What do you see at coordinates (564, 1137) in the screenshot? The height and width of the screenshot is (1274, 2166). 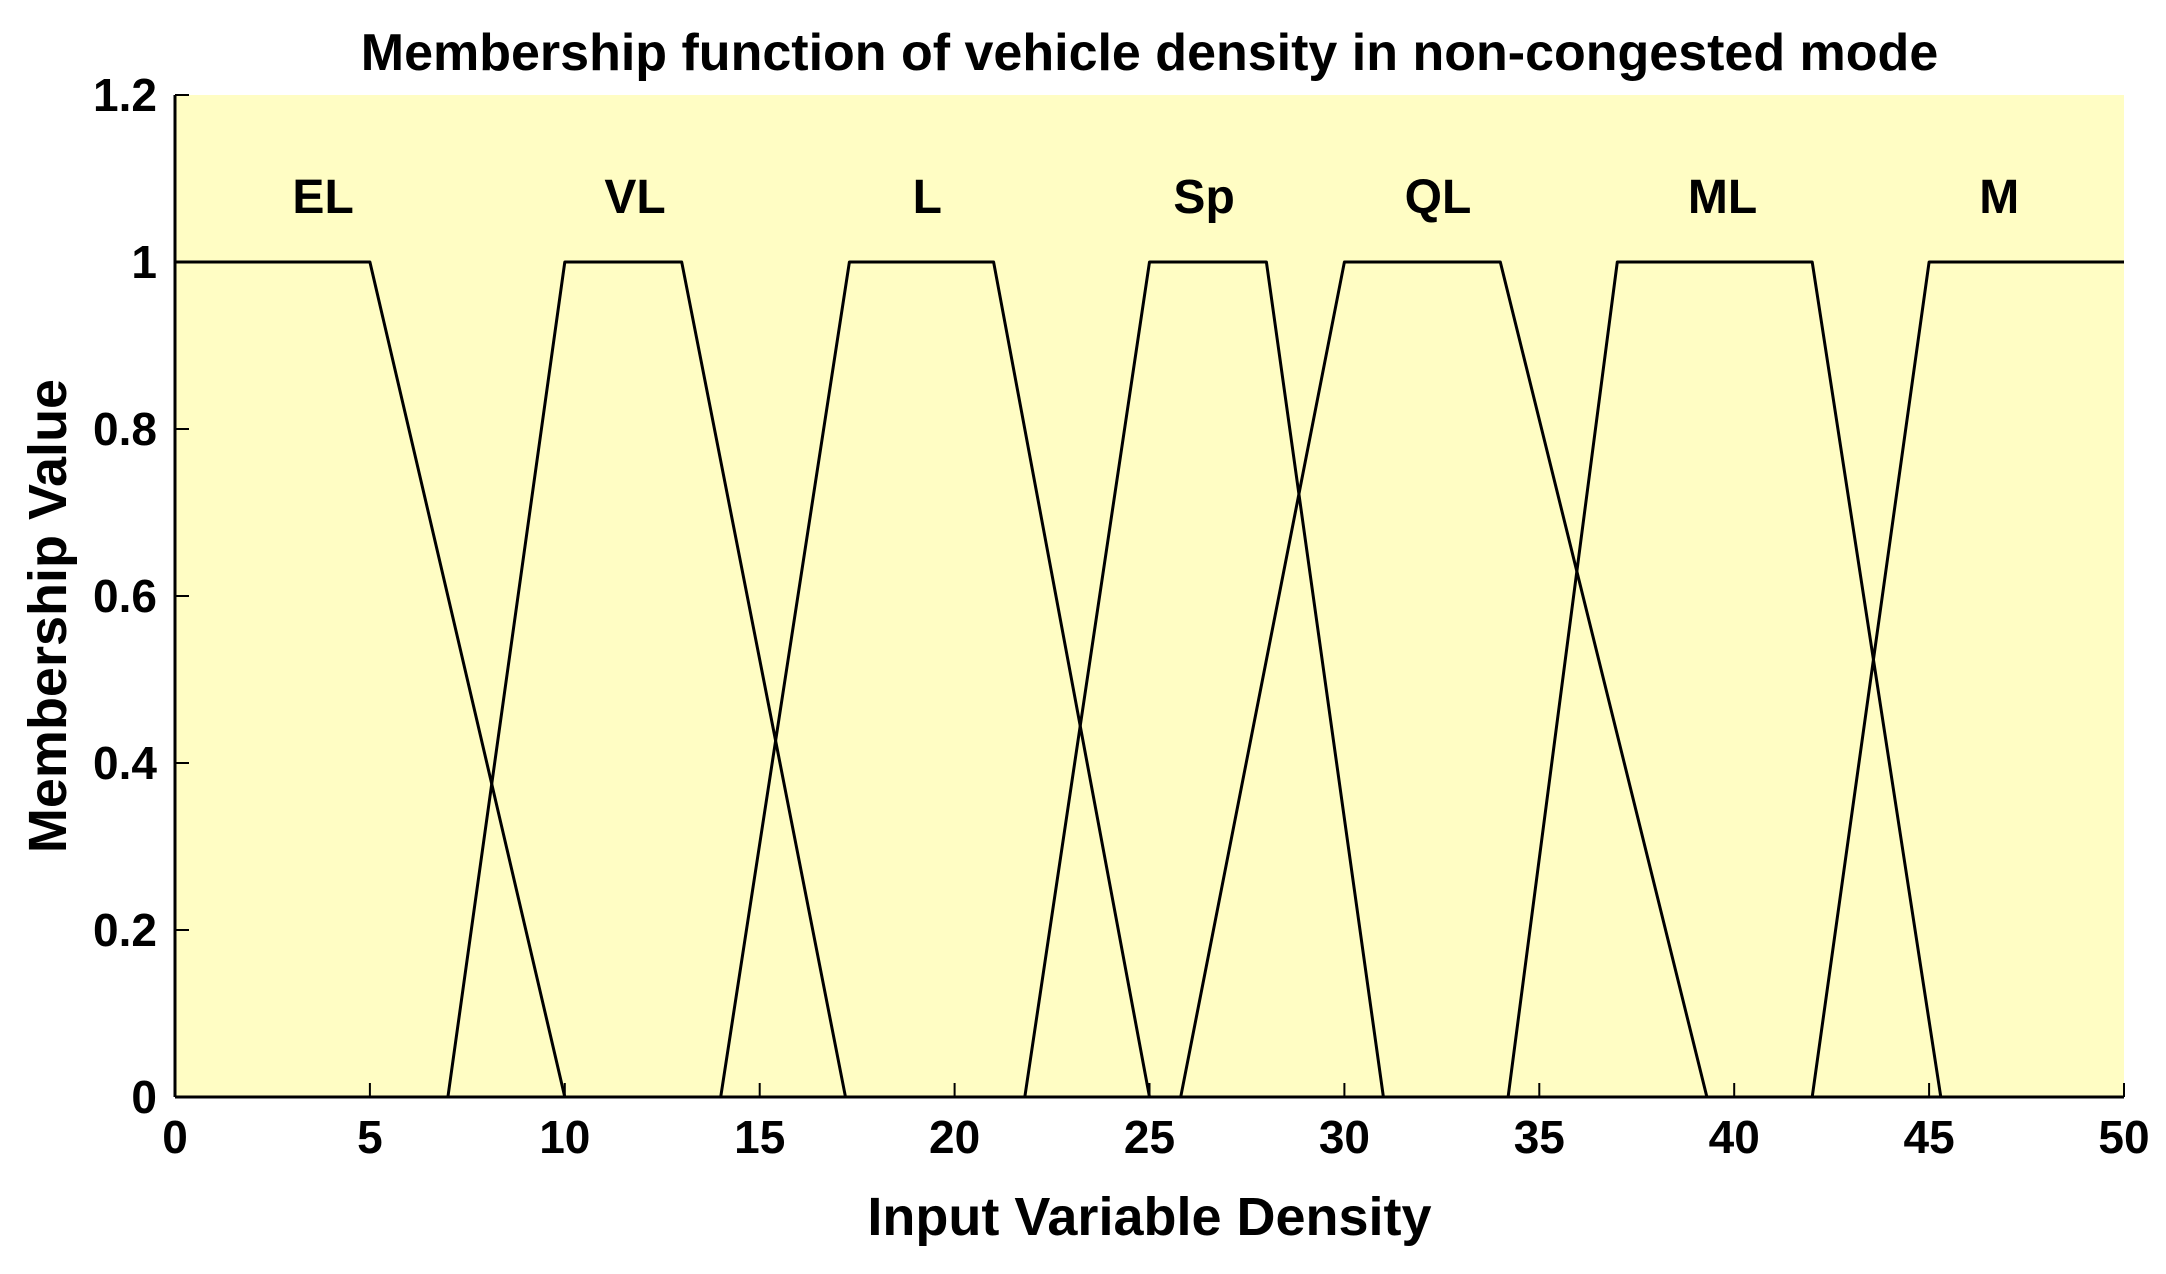 I see `x-tick-label: 10` at bounding box center [564, 1137].